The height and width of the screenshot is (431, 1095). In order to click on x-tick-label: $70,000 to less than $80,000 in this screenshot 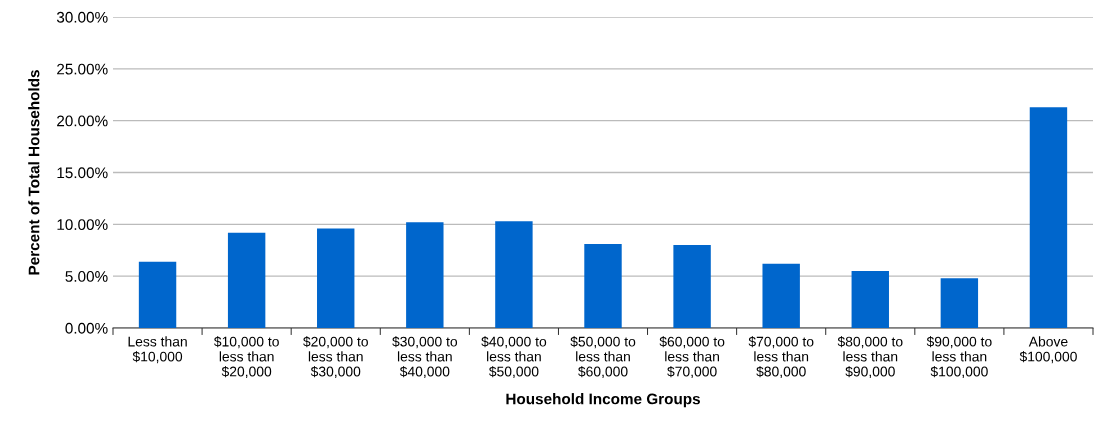, I will do `click(781, 357)`.